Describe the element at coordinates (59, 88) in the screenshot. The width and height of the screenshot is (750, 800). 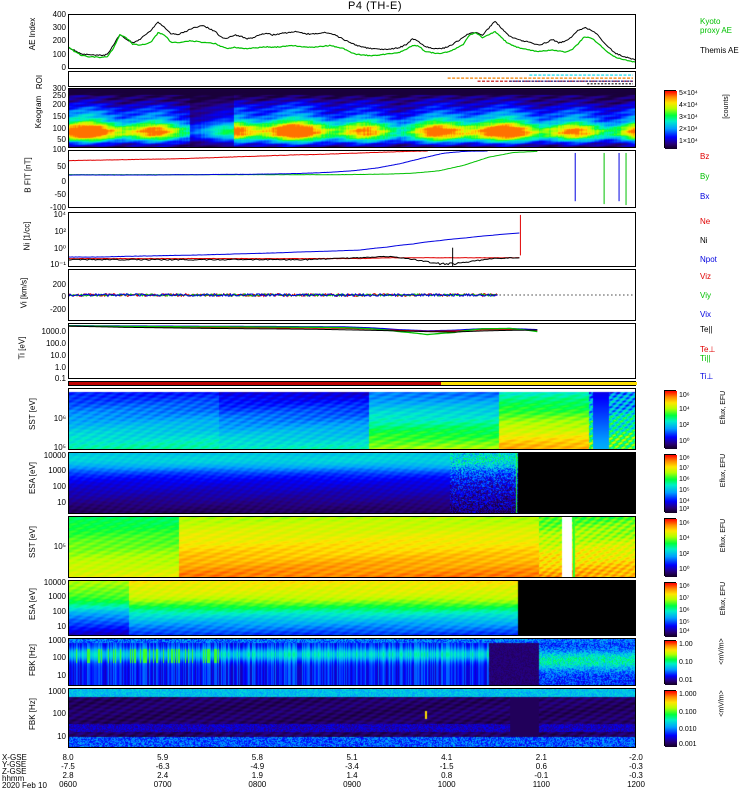
I see `keo-ytick-300: 300` at that location.